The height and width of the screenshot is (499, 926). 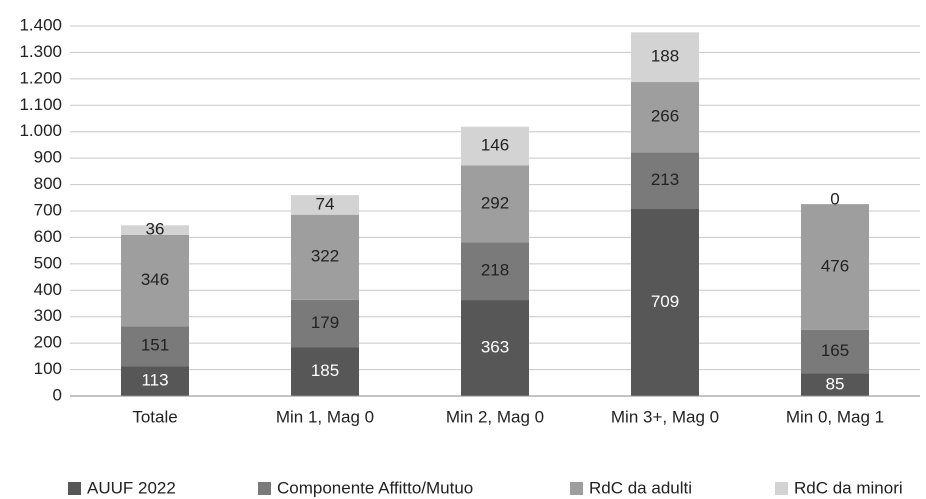 What do you see at coordinates (40, 77) in the screenshot?
I see `y-tick-label: 1.200` at bounding box center [40, 77].